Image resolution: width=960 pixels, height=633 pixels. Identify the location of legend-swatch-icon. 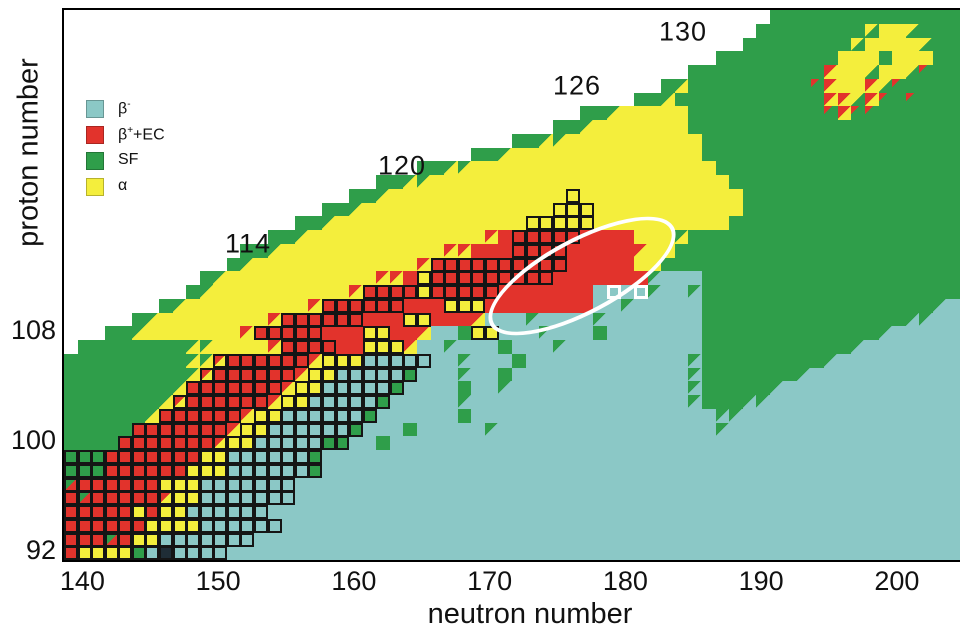
(95, 135).